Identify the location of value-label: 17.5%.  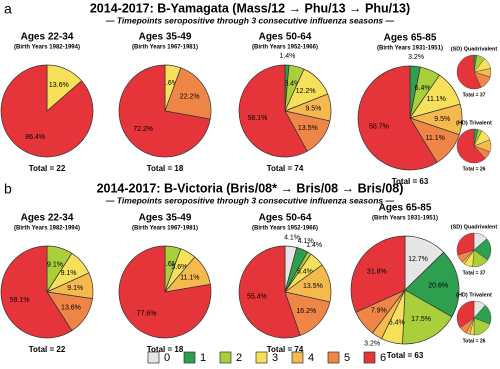
(421, 319).